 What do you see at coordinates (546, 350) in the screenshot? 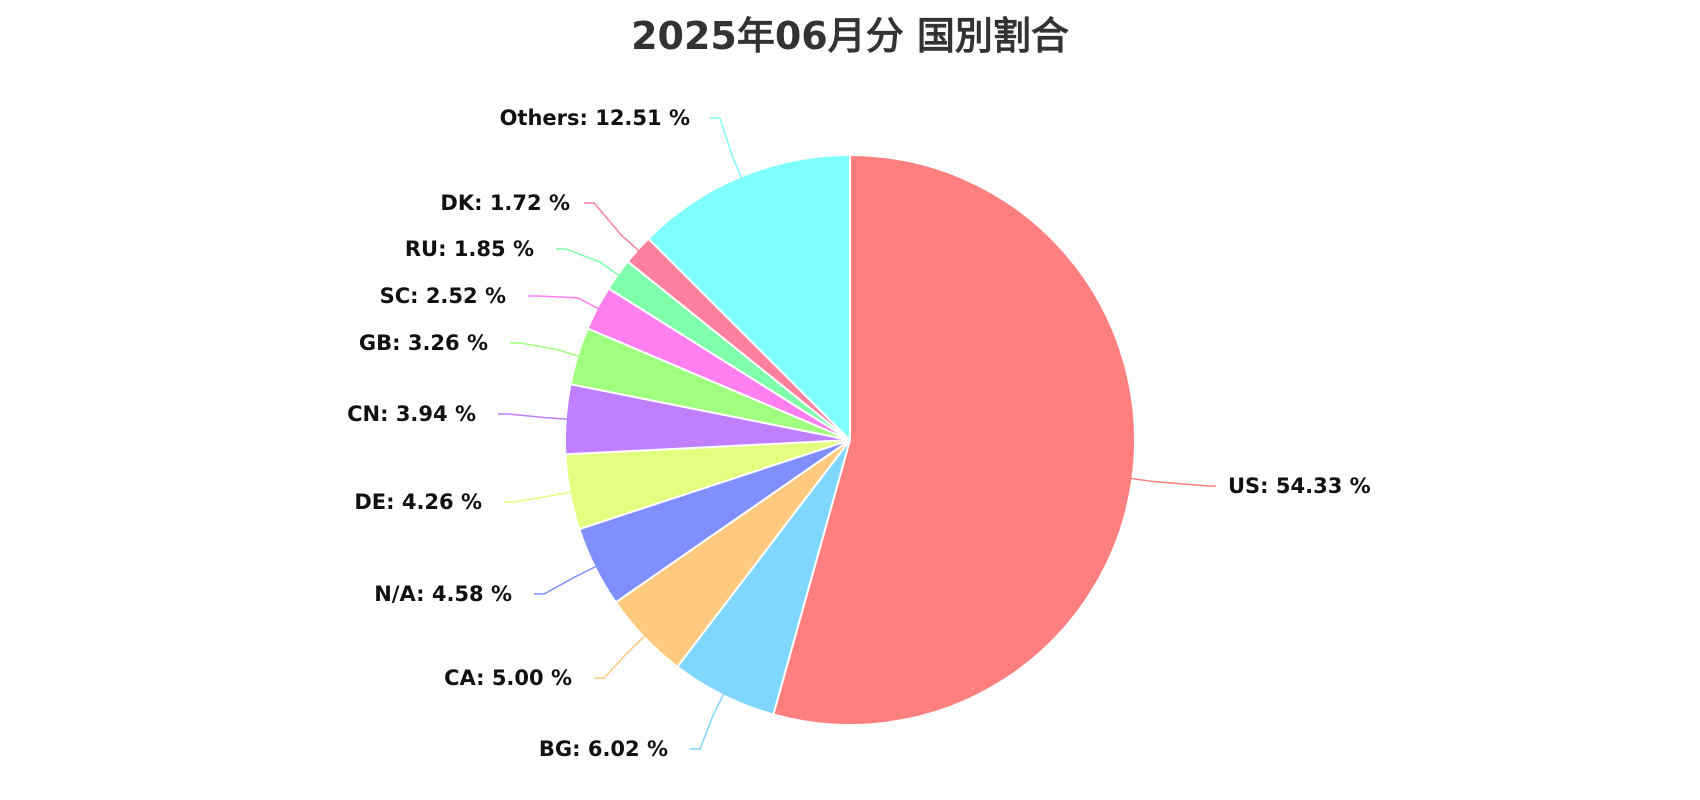
I see `leader-line-gb` at bounding box center [546, 350].